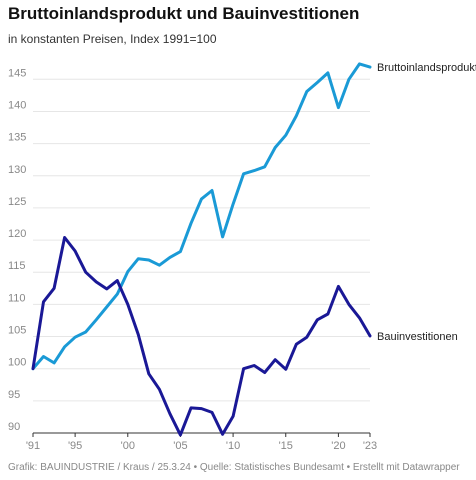 Image resolution: width=476 pixels, height=480 pixels. What do you see at coordinates (17, 298) in the screenshot?
I see `y-tick-label: 110` at bounding box center [17, 298].